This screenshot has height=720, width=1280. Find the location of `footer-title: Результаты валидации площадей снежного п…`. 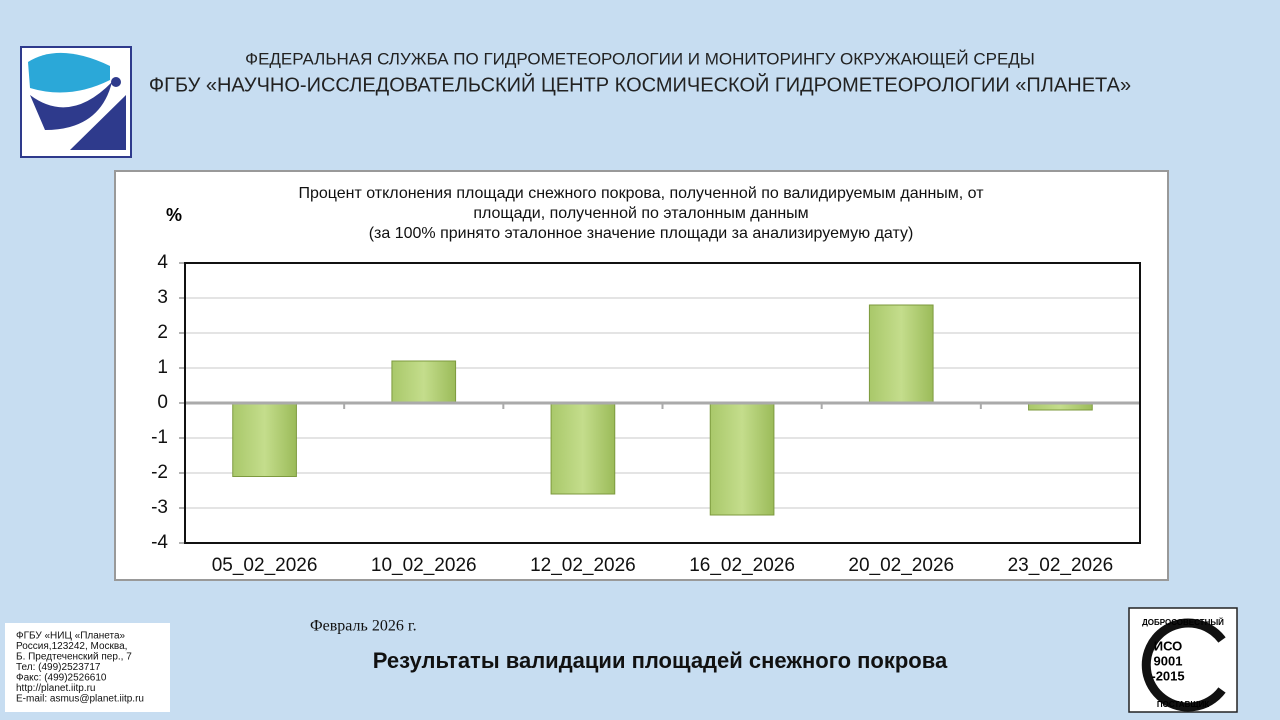

footer-title: Результаты валидации площадей снежного п… is located at coordinates (660, 660).